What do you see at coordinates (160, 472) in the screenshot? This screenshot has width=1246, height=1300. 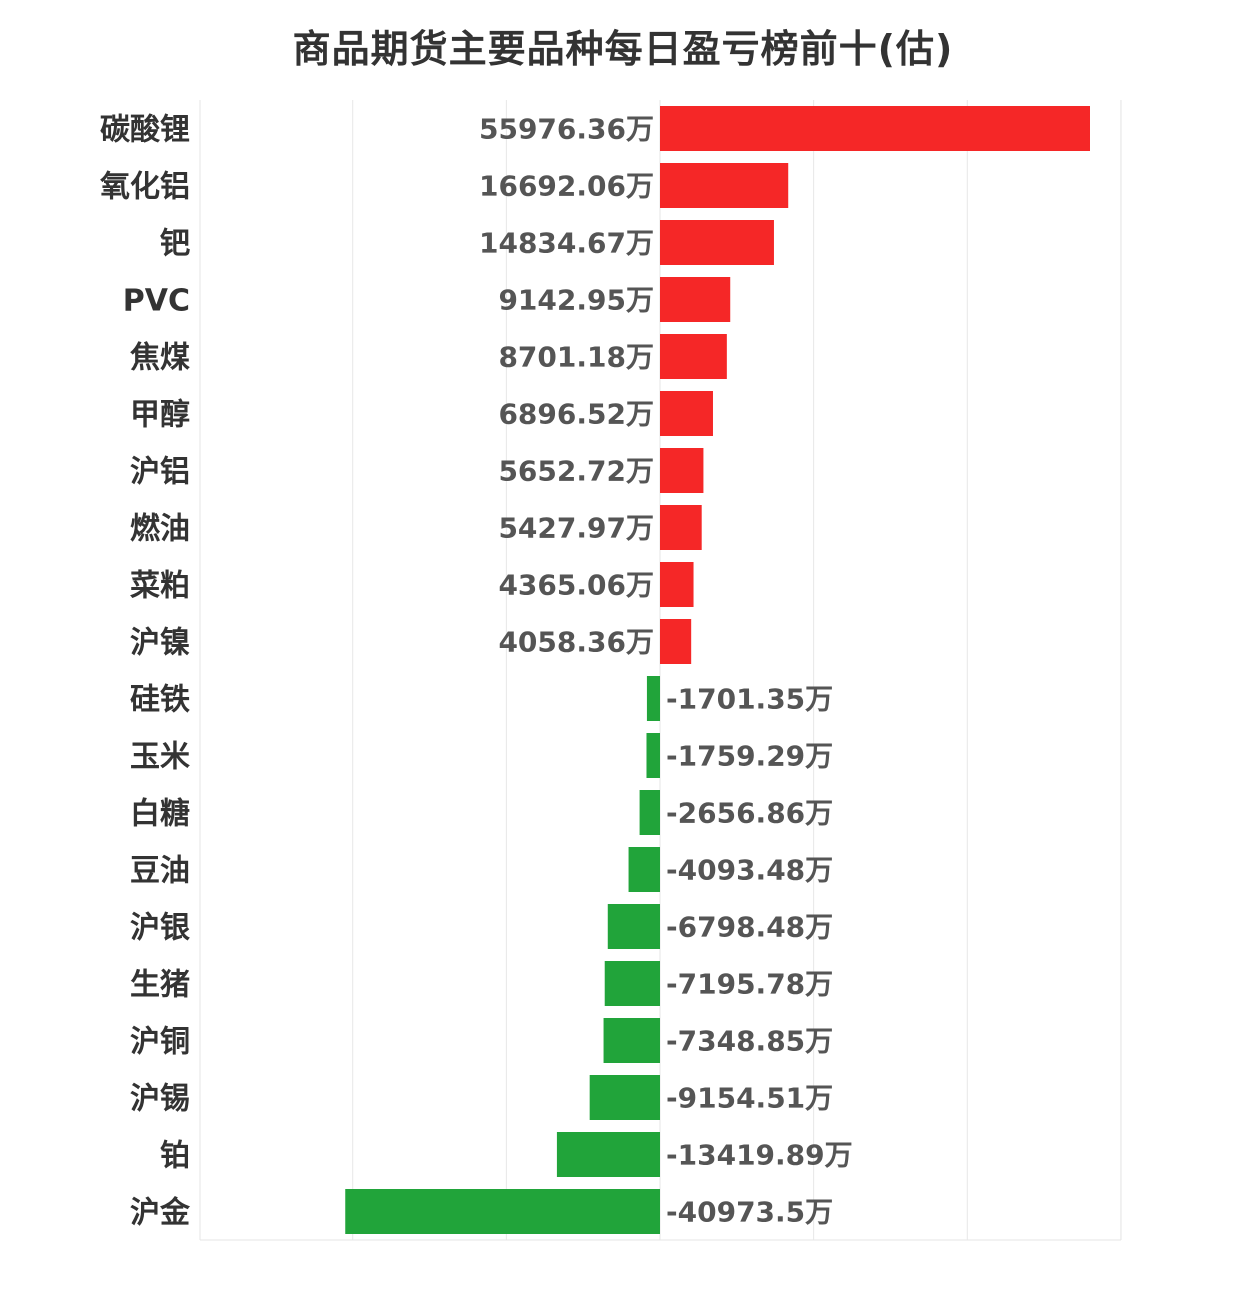 I see `category-label: 沪铝` at bounding box center [160, 472].